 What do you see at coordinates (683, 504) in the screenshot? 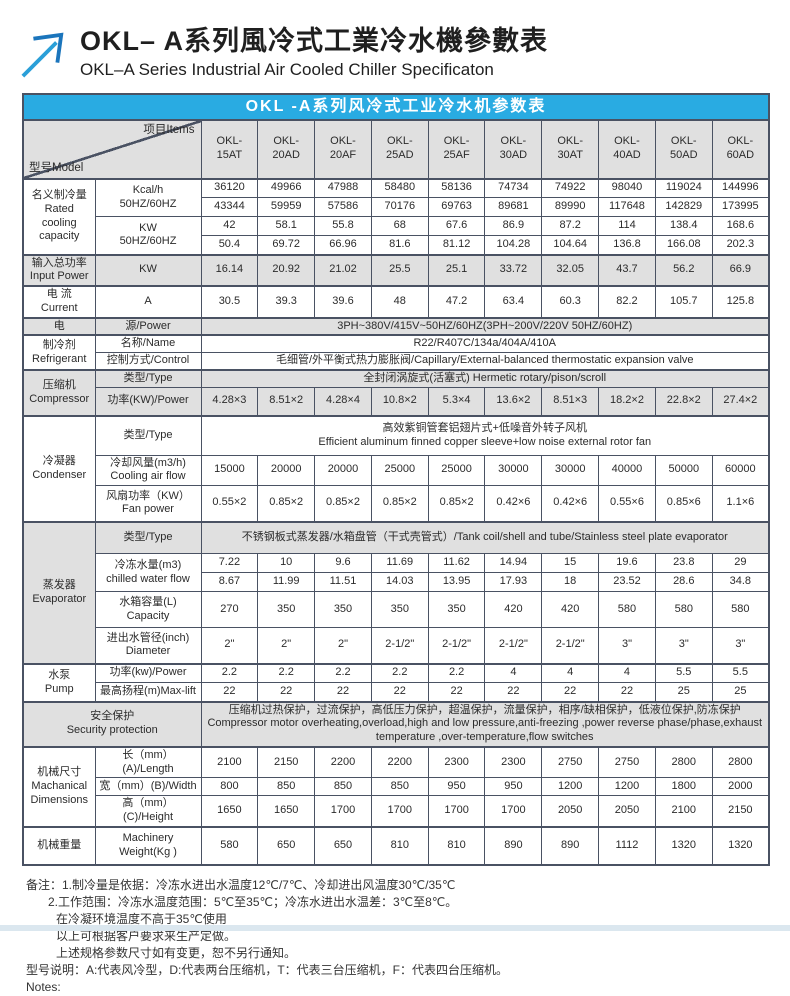
I see `fan-power-cell: 0.85×6` at bounding box center [683, 504].